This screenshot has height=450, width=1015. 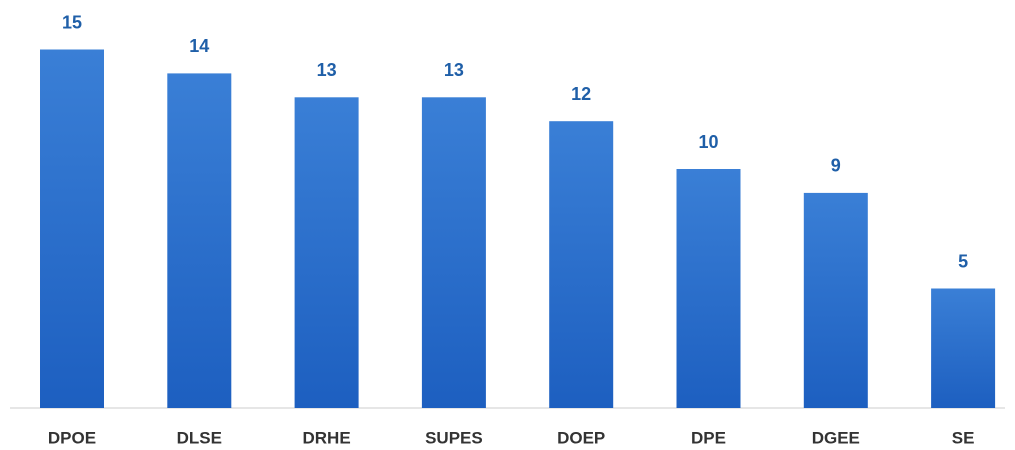 What do you see at coordinates (963, 437) in the screenshot?
I see `x-tick-label: SE` at bounding box center [963, 437].